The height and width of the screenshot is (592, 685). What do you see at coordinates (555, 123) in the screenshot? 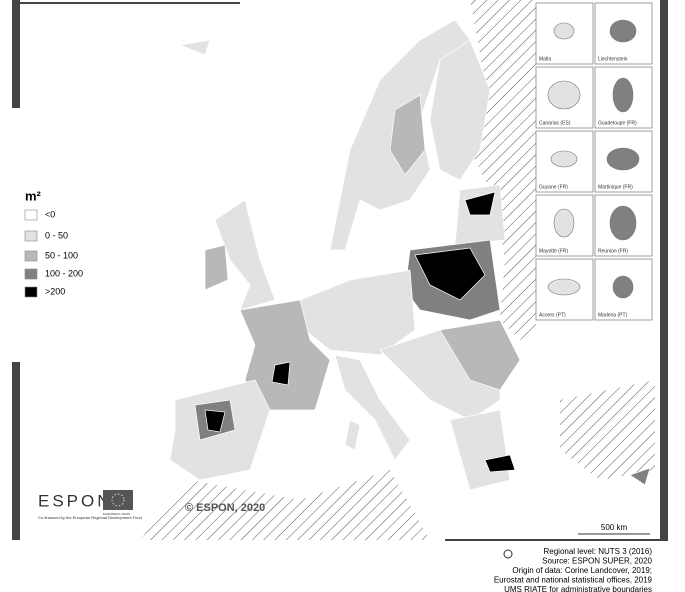
I see `inset-label: Canarias (ES)` at bounding box center [555, 123].